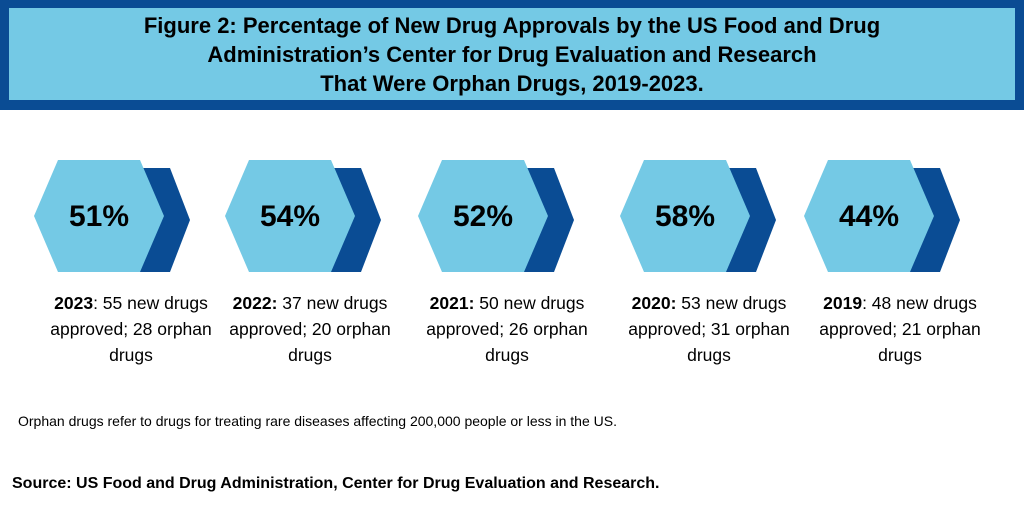 The width and height of the screenshot is (1024, 512). What do you see at coordinates (654, 303) in the screenshot?
I see `year-label: 2020:` at bounding box center [654, 303].